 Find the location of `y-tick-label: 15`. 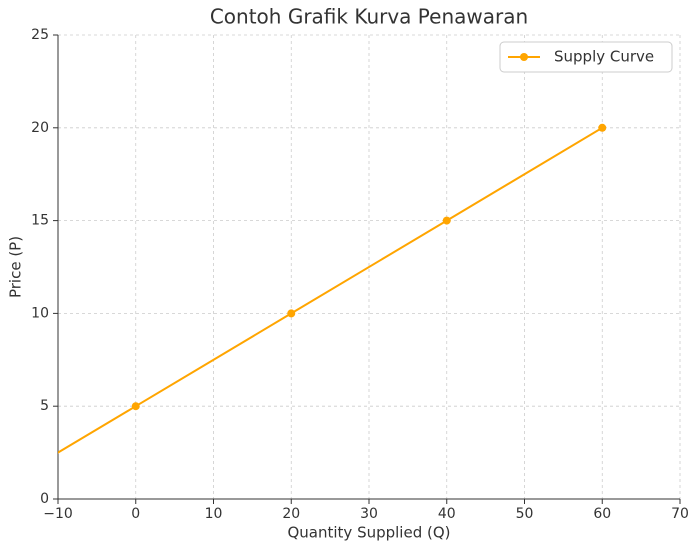

y-tick-label: 15 is located at coordinates (40, 221).